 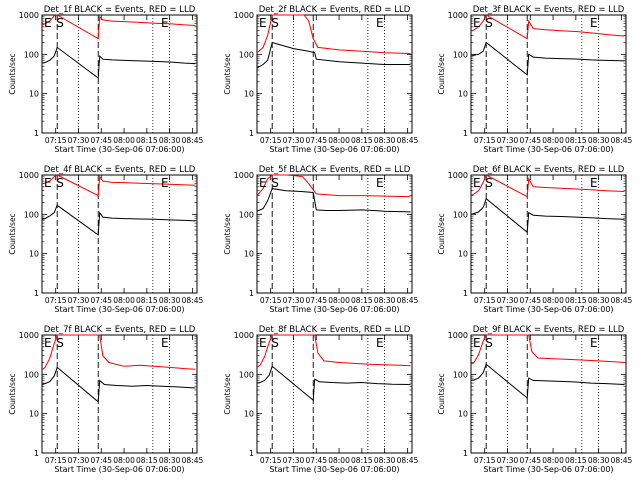 I want to click on chart-title: Det_5f BLACK = Events, RED = LLD, so click(x=335, y=170).